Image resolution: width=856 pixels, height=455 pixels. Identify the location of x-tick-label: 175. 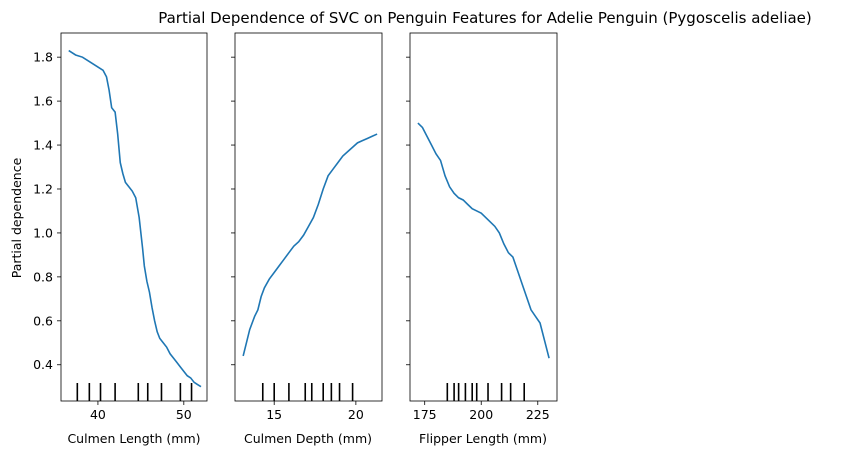
(425, 414).